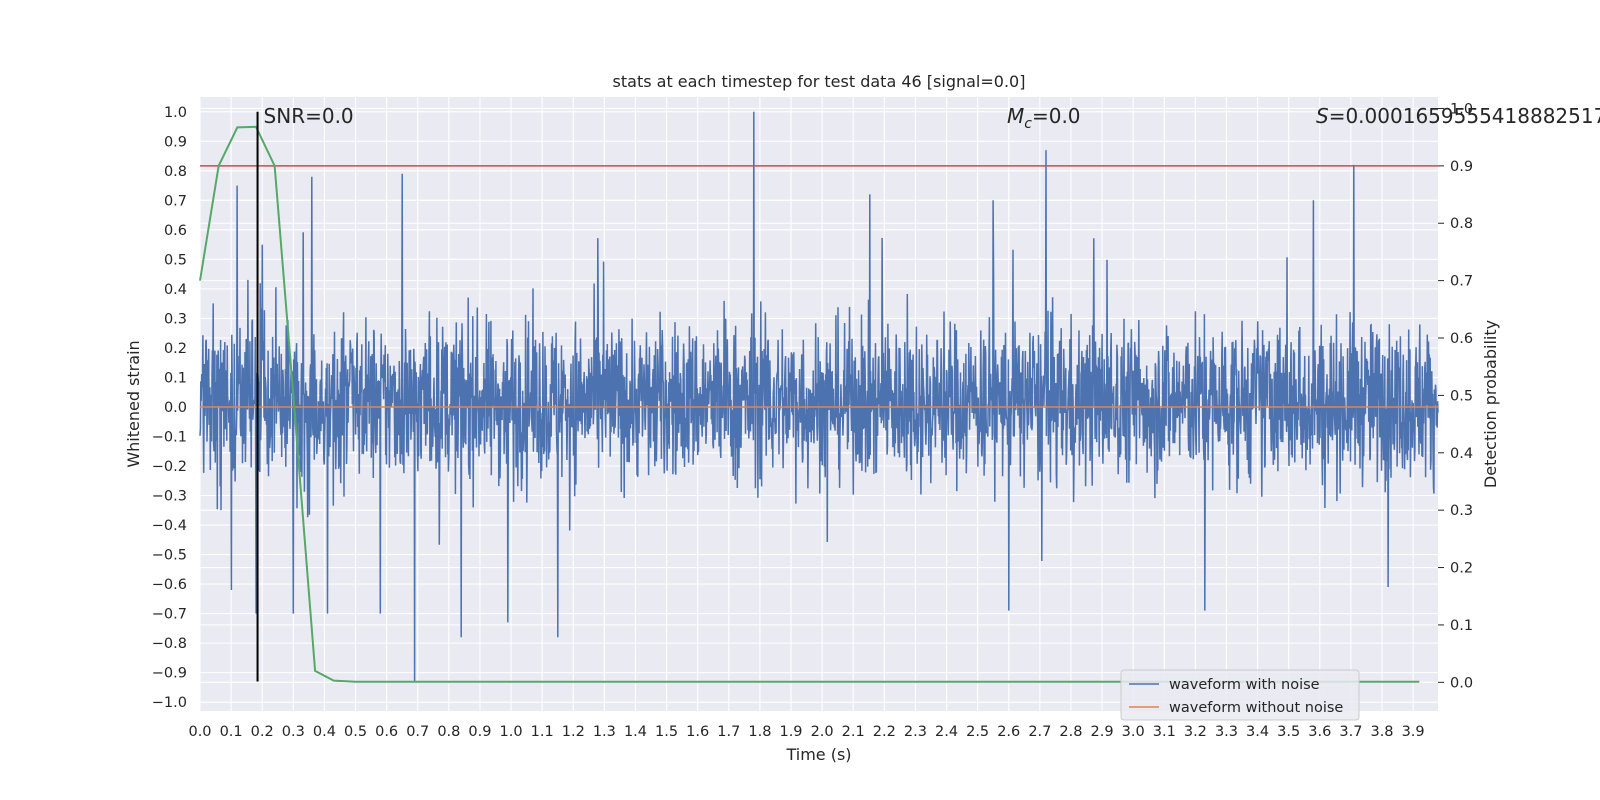  Describe the element at coordinates (1164, 732) in the screenshot. I see `x-tick-label: 3.1` at that location.